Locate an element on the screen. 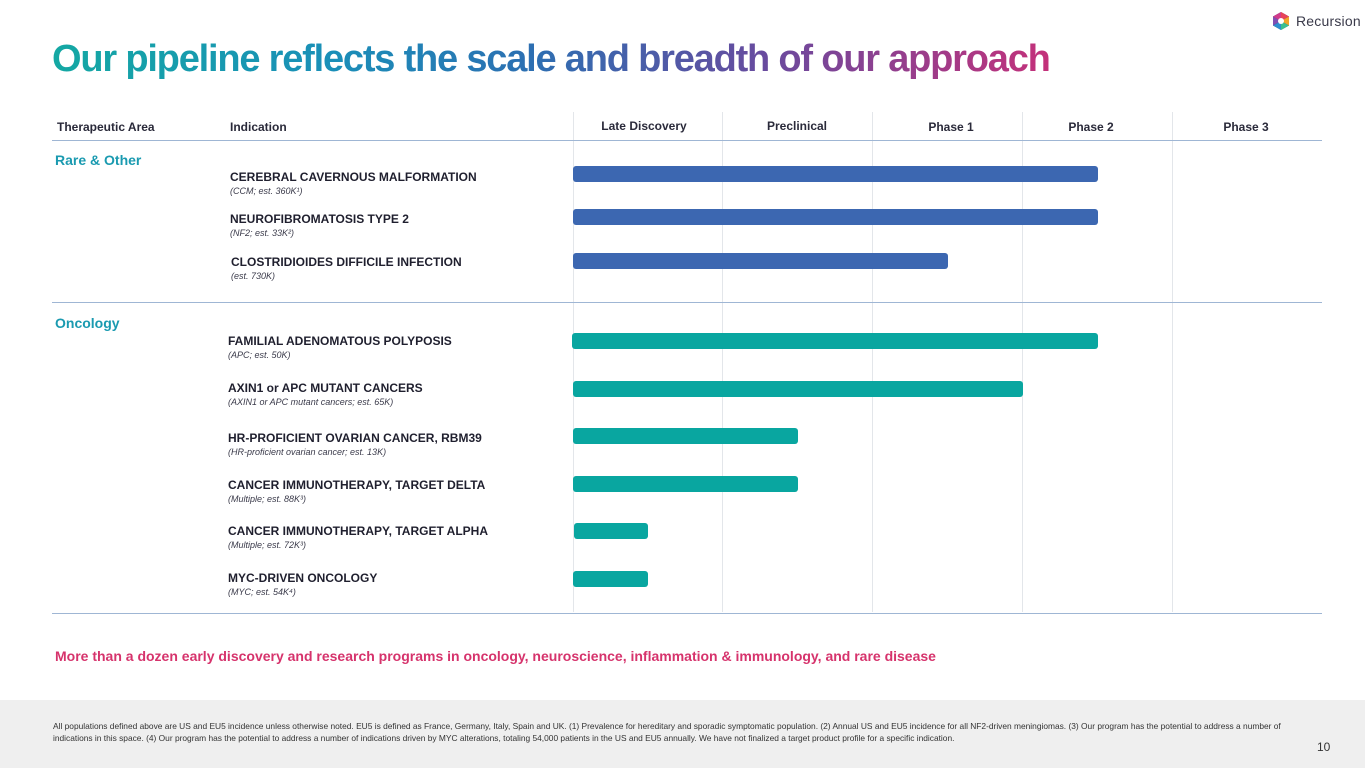 The width and height of the screenshot is (1365, 768). recursion-logo: Recursion is located at coordinates (1316, 21).